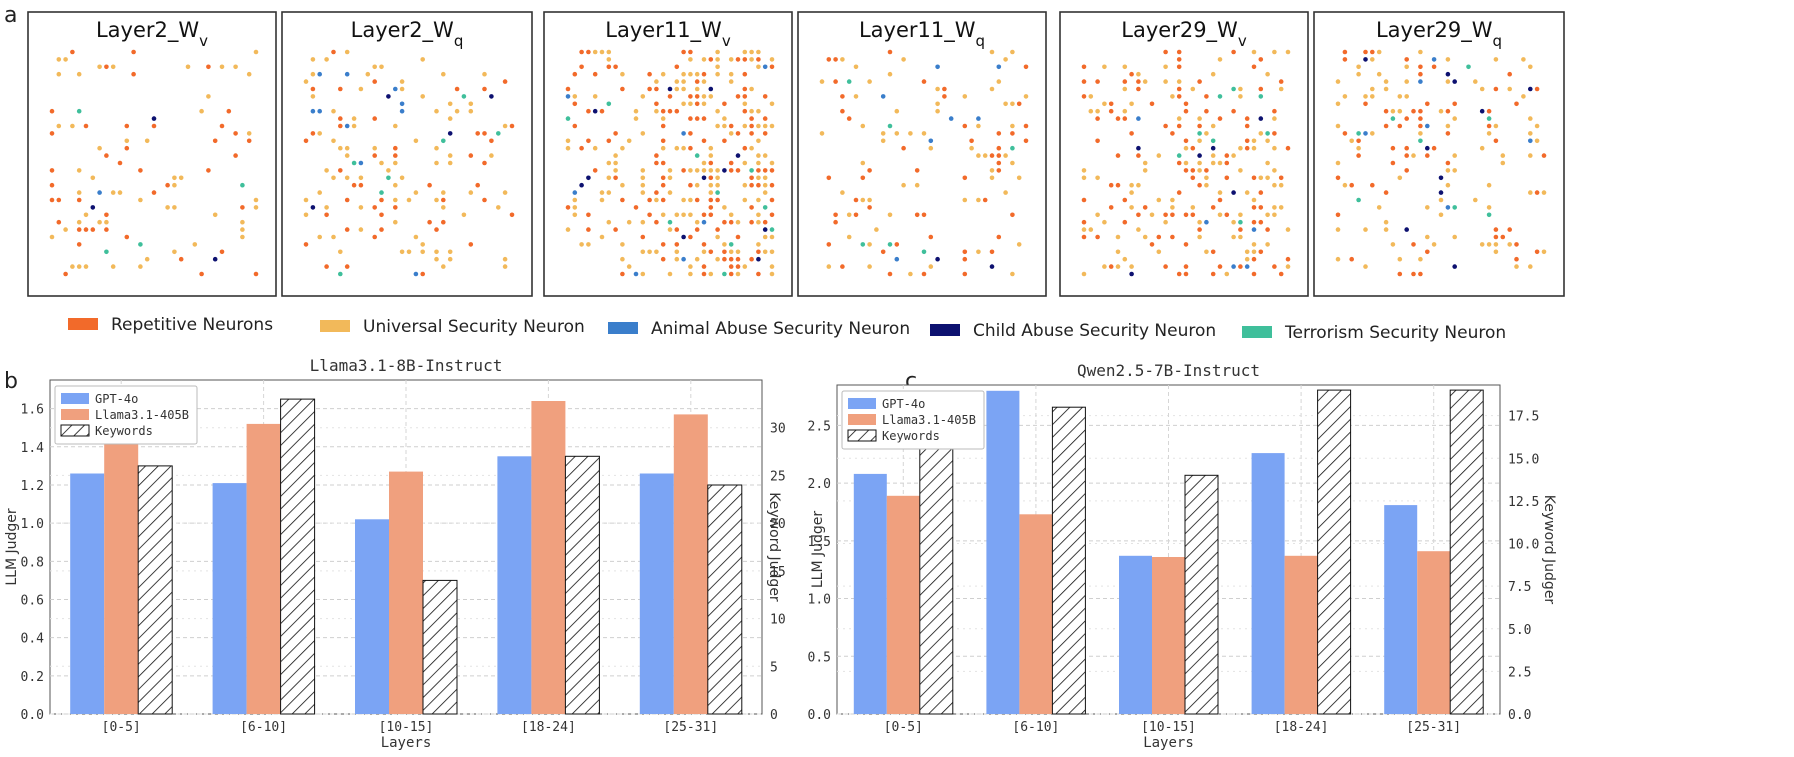 This screenshot has height=757, width=1794. I want to click on y-right-tick-label: 30, so click(778, 429).